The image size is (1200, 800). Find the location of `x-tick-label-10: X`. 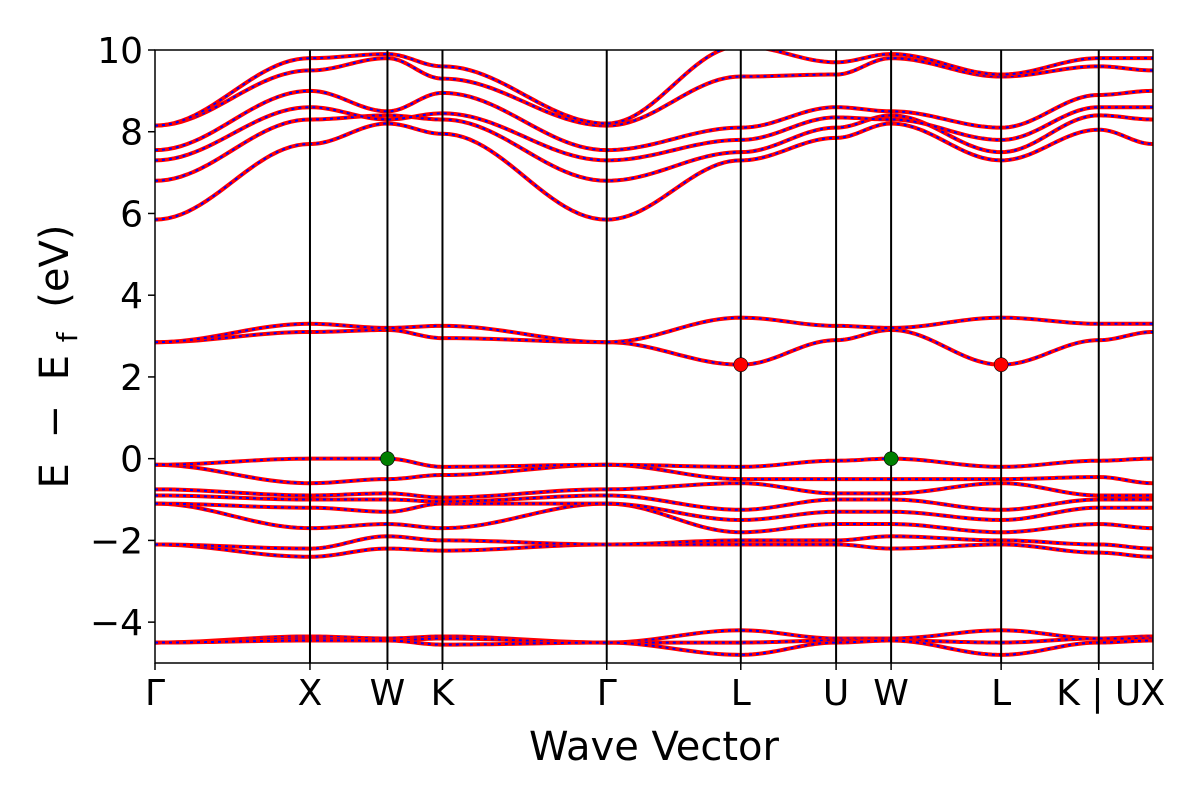

x-tick-label-10: X is located at coordinates (1153, 693).